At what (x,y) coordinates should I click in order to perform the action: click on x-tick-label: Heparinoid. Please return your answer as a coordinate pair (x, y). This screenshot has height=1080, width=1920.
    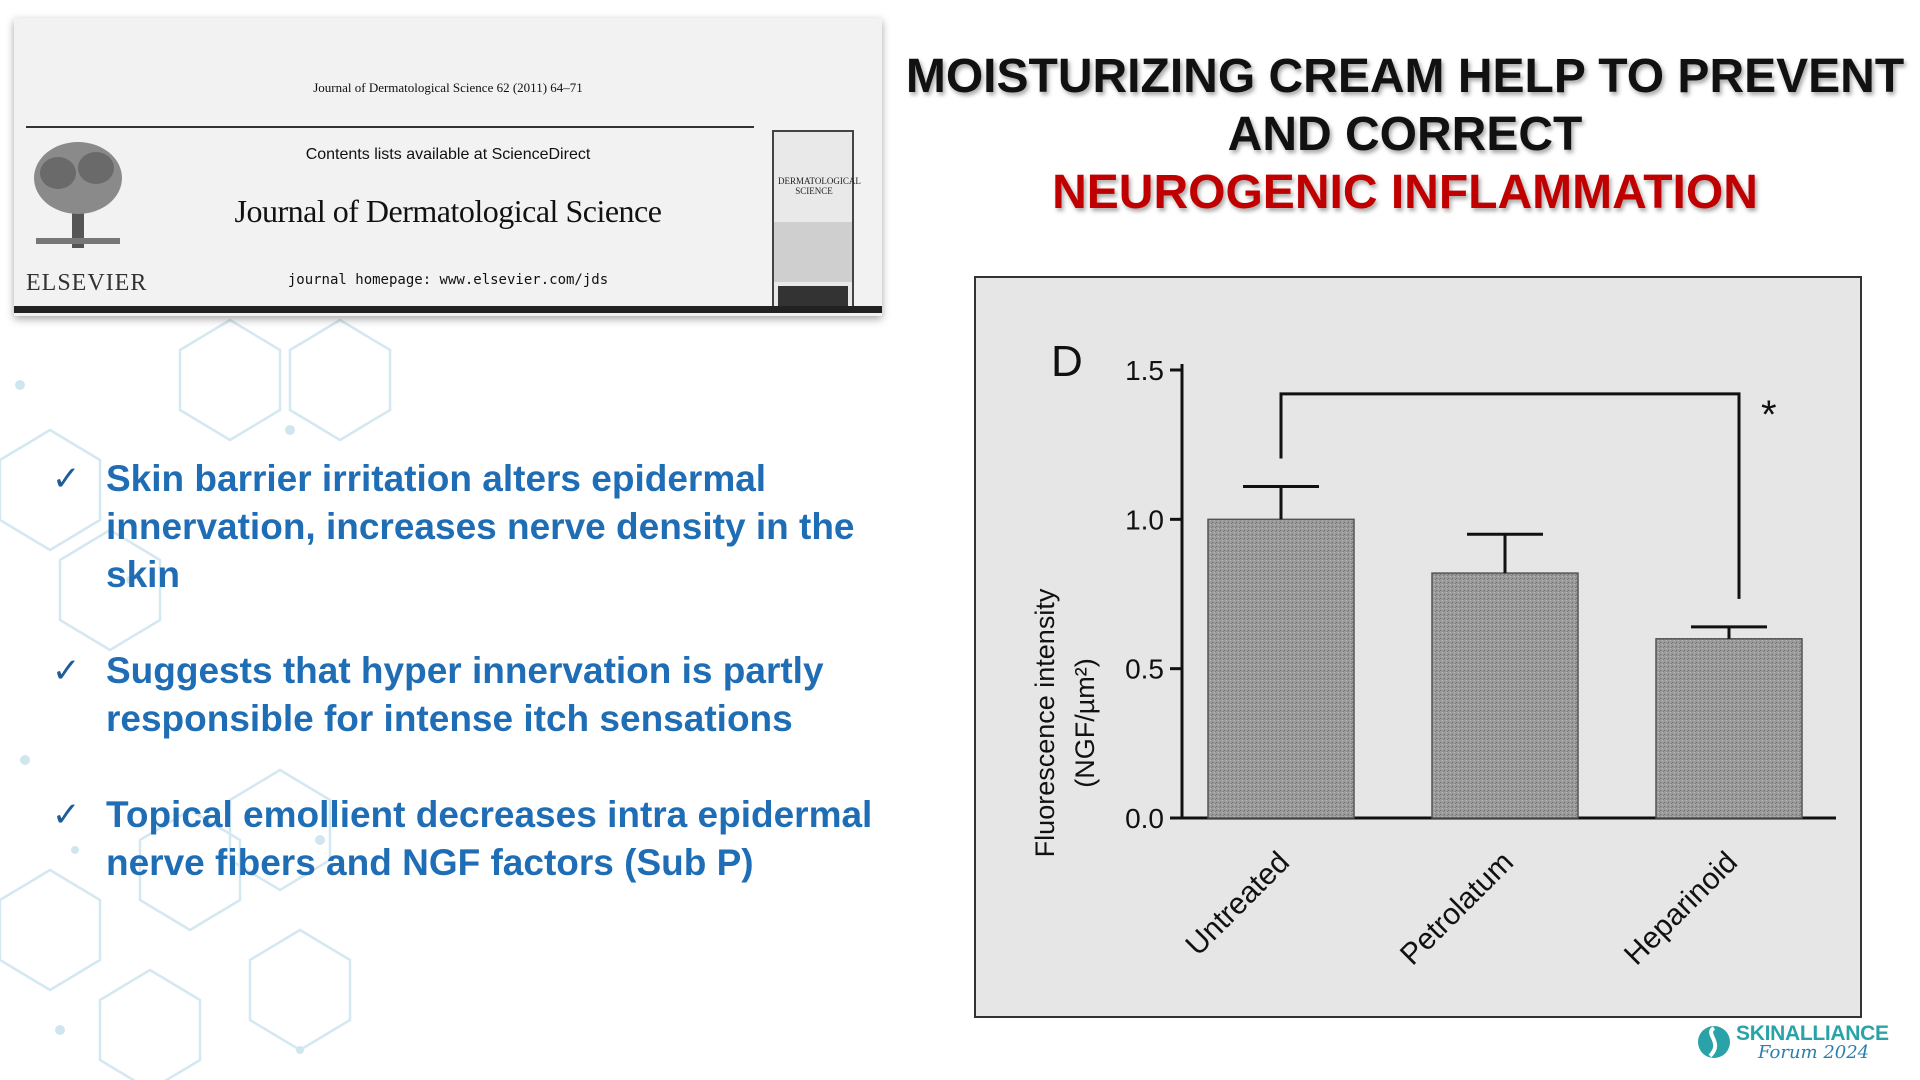
    Looking at the image, I should click on (1681, 909).